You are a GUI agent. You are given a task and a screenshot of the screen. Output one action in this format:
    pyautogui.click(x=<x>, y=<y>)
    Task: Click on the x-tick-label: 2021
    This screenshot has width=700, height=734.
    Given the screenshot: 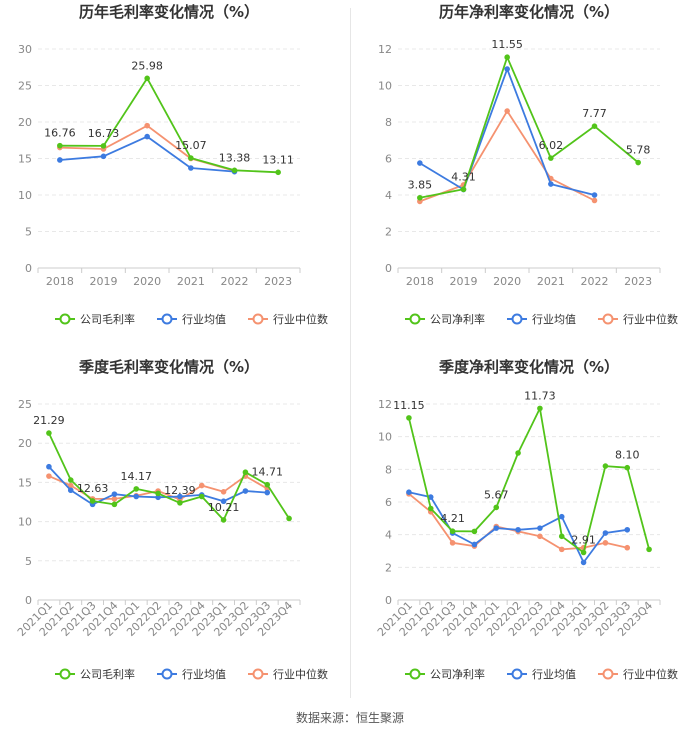 What is the action you would take?
    pyautogui.click(x=191, y=281)
    